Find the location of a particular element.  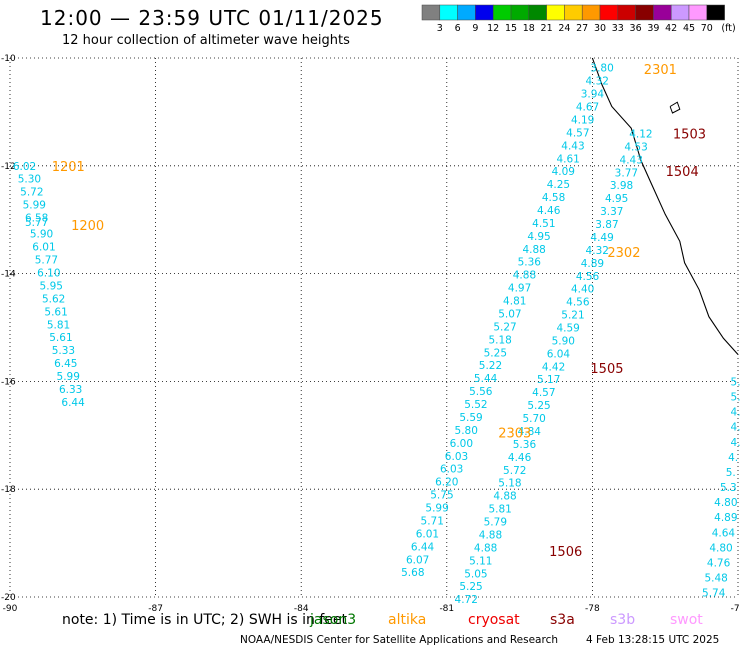

legend-label: 45 is located at coordinates (689, 28).